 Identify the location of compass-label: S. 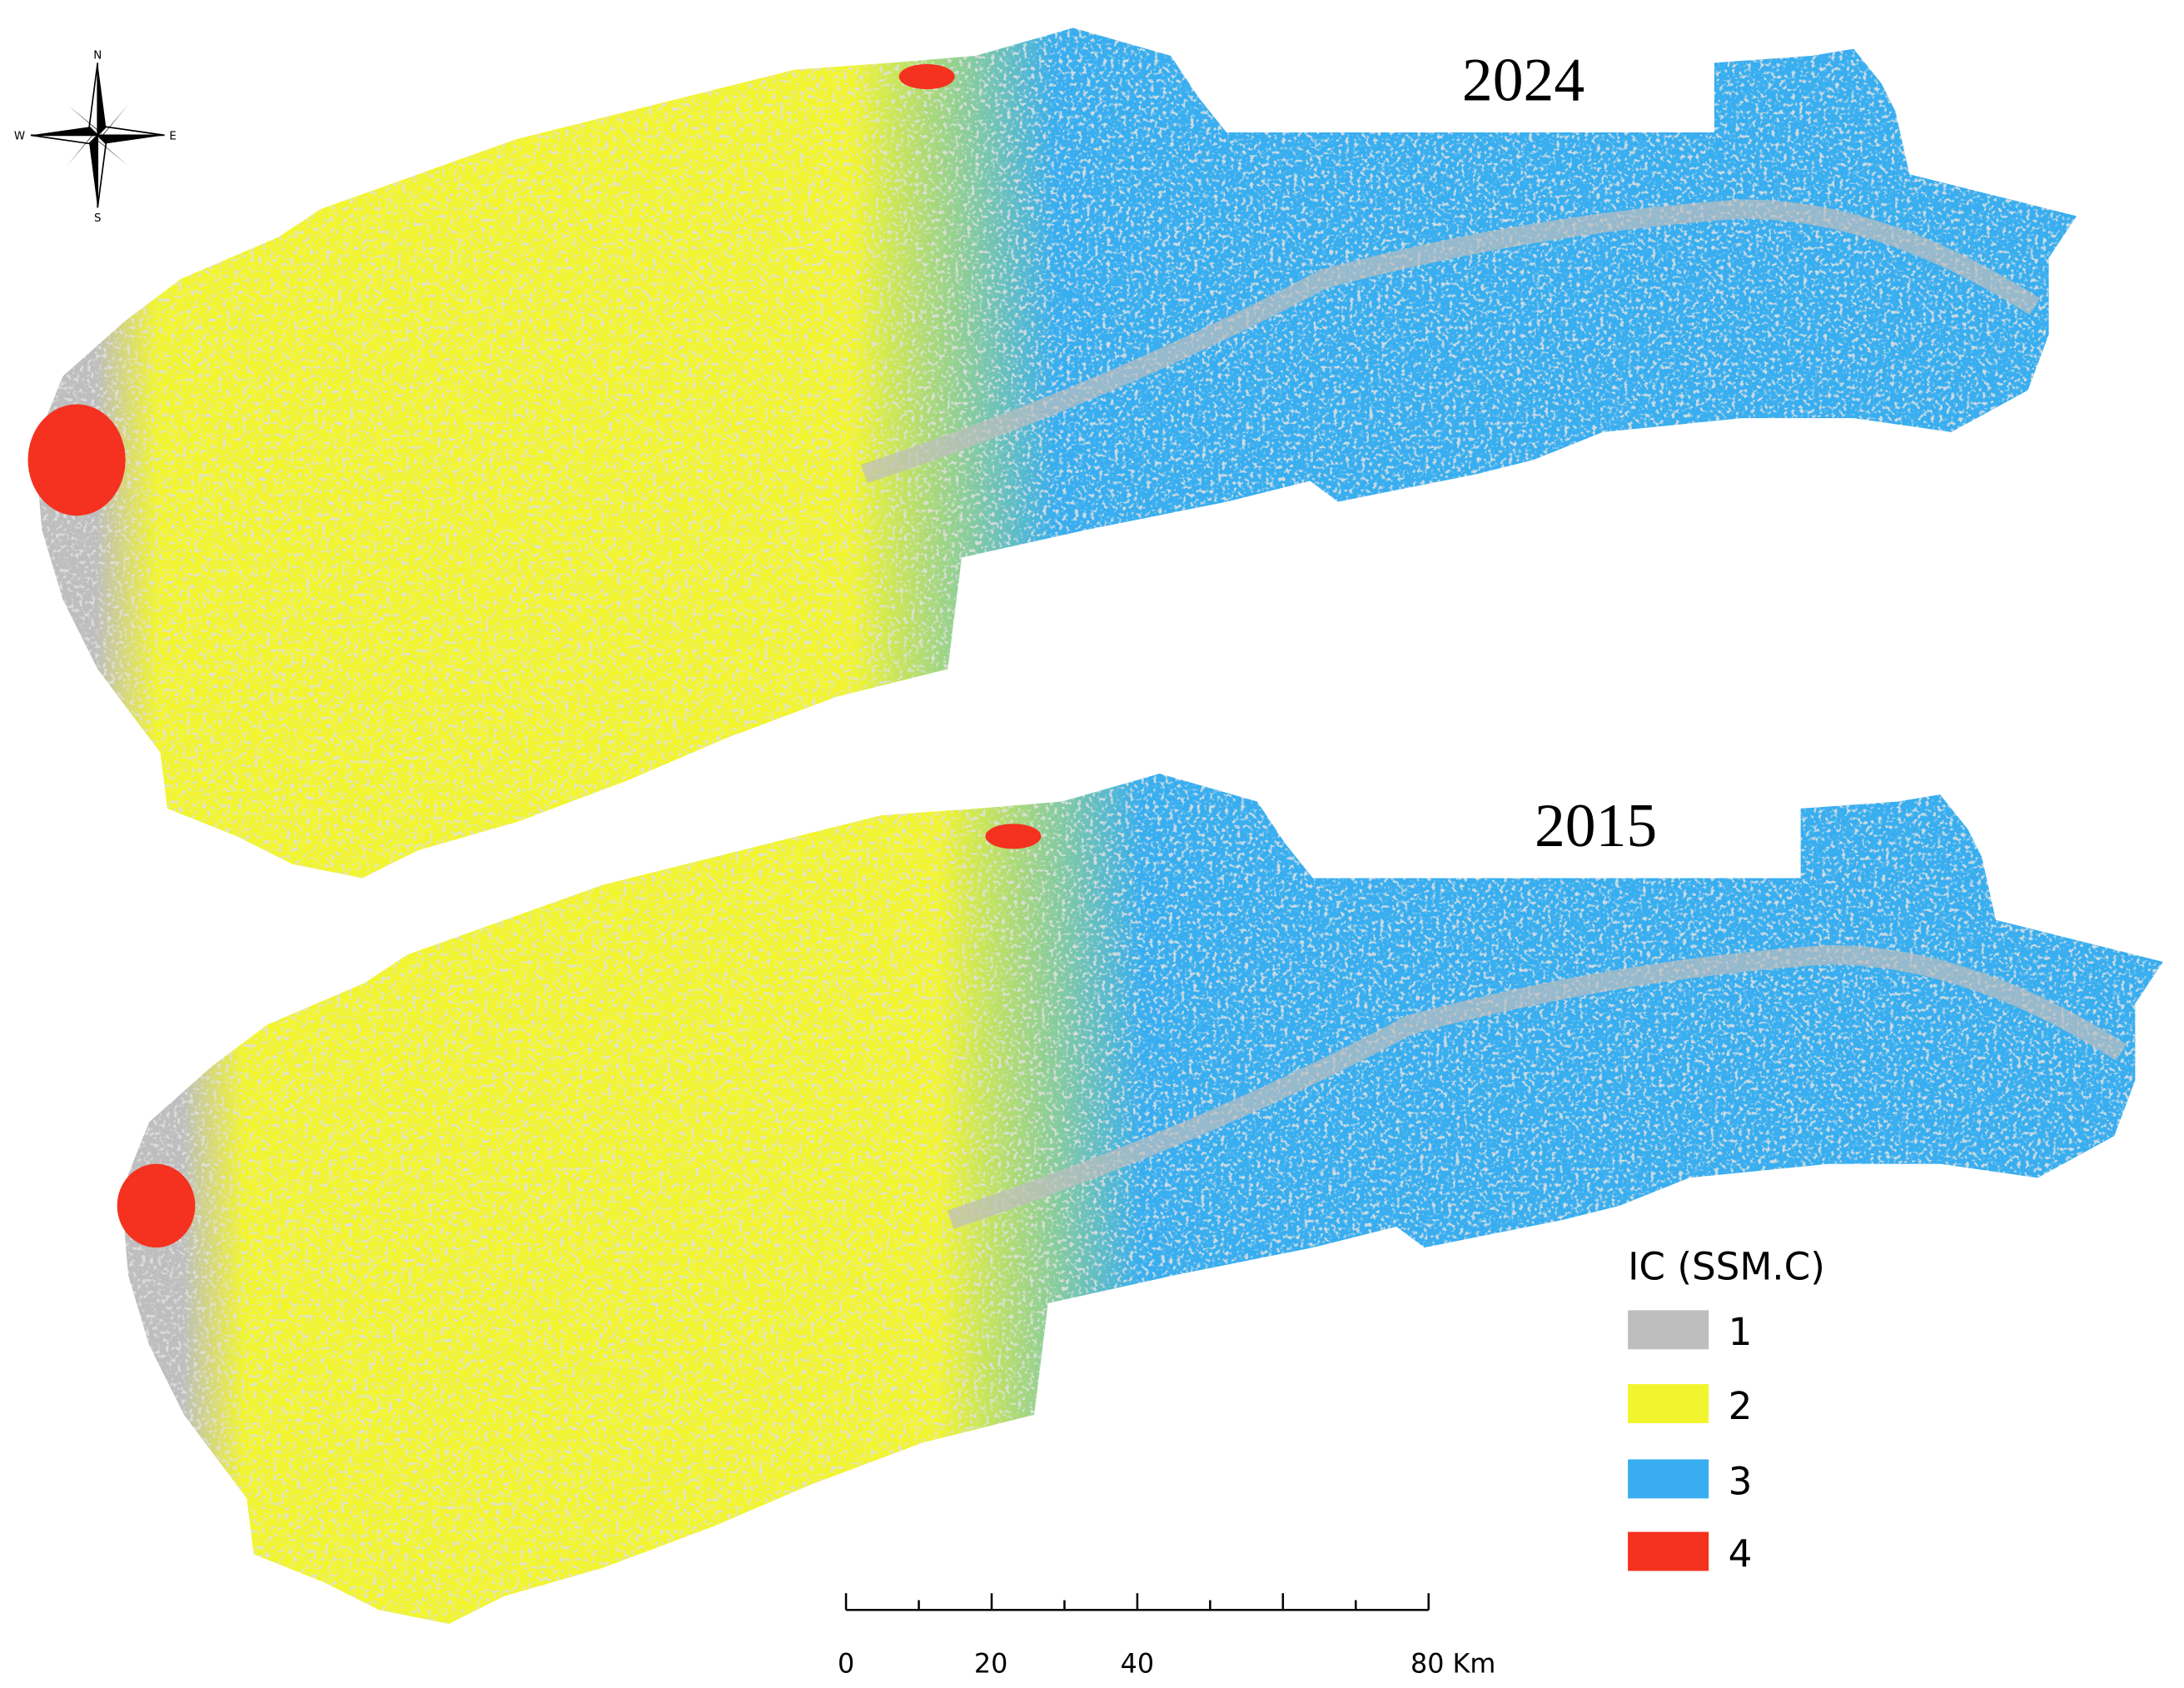
(98, 218).